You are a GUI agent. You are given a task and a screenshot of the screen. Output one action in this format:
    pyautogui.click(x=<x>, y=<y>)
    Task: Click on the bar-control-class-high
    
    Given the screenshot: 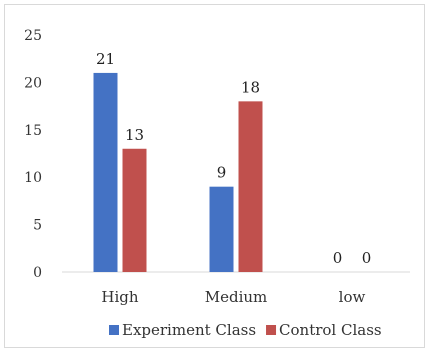 What is the action you would take?
    pyautogui.click(x=134, y=210)
    